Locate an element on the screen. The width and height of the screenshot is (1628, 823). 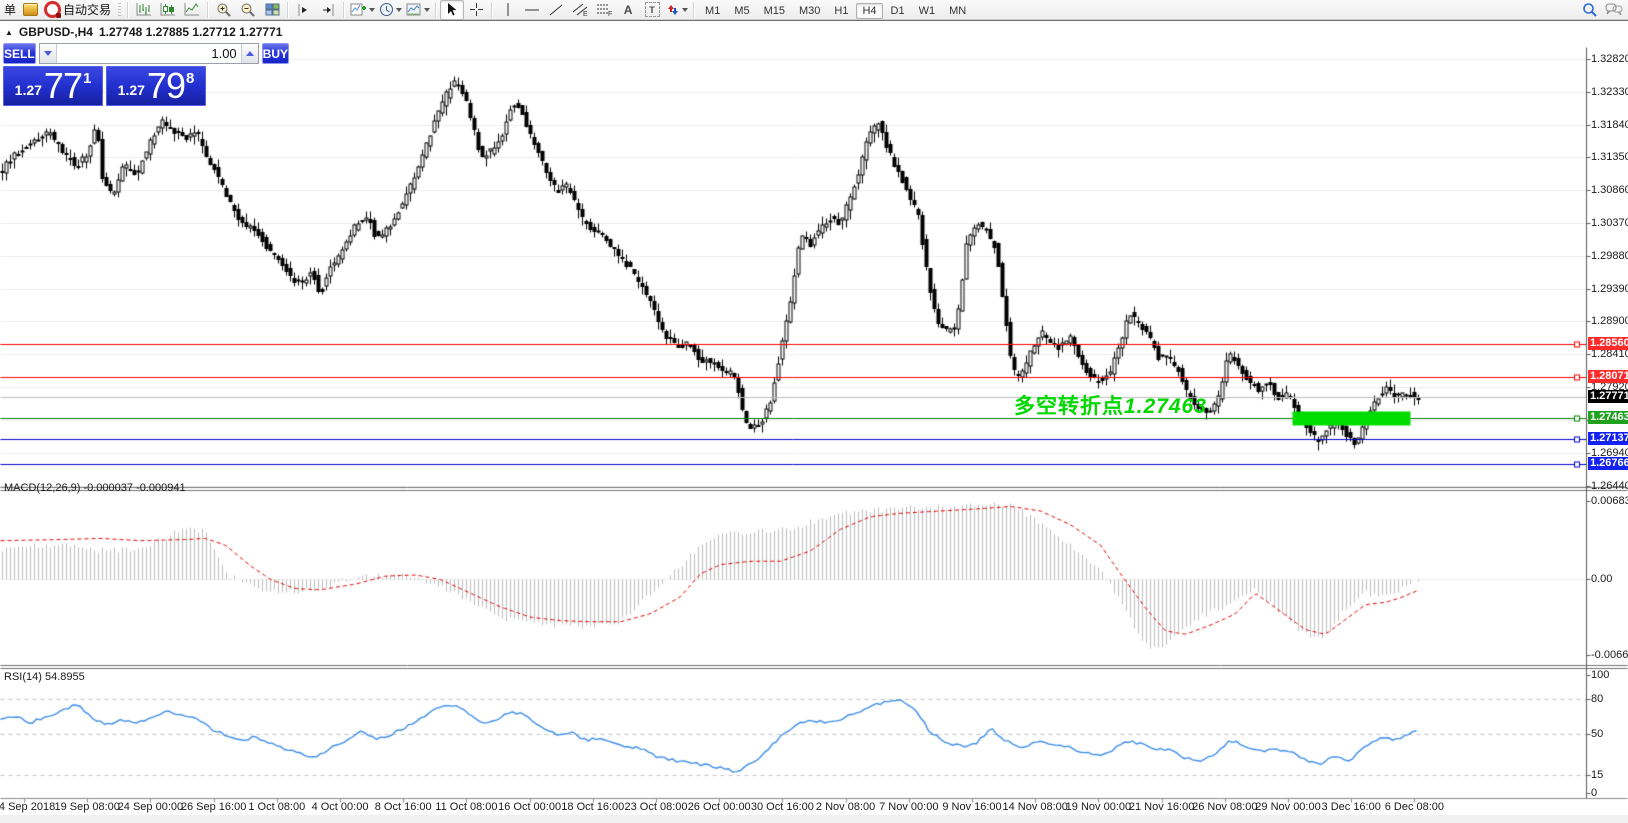
equidistant-channel-icon: E is located at coordinates (580, 10).